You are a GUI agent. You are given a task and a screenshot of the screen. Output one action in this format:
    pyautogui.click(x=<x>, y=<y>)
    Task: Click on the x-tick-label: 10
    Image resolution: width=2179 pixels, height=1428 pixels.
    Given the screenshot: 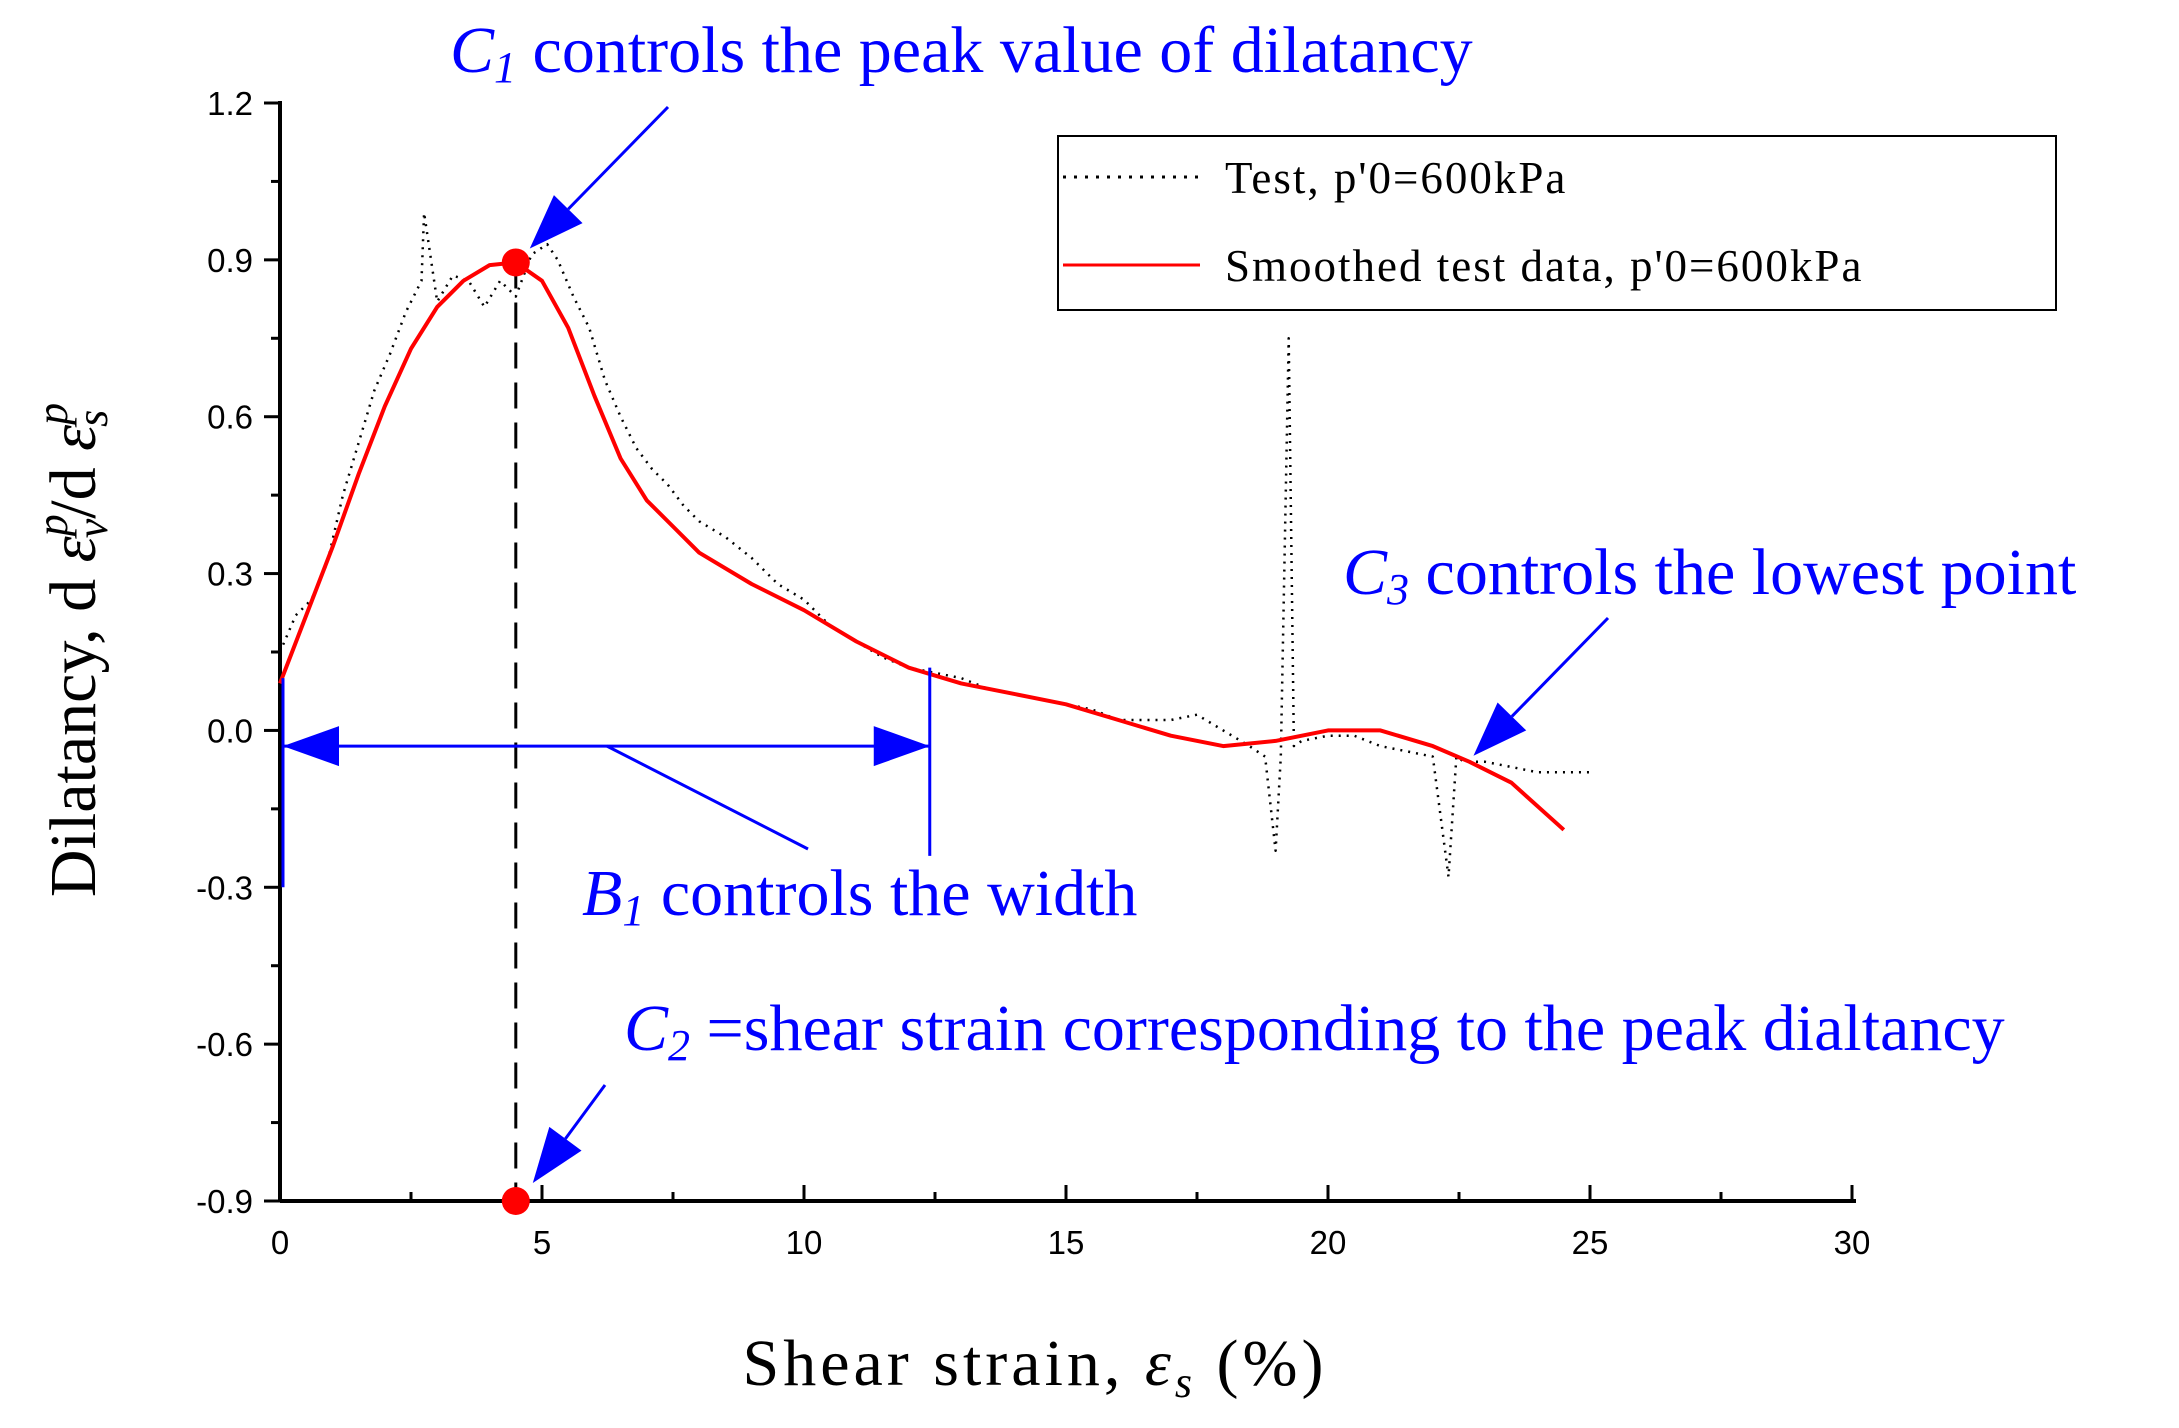 What is the action you would take?
    pyautogui.click(x=804, y=1242)
    